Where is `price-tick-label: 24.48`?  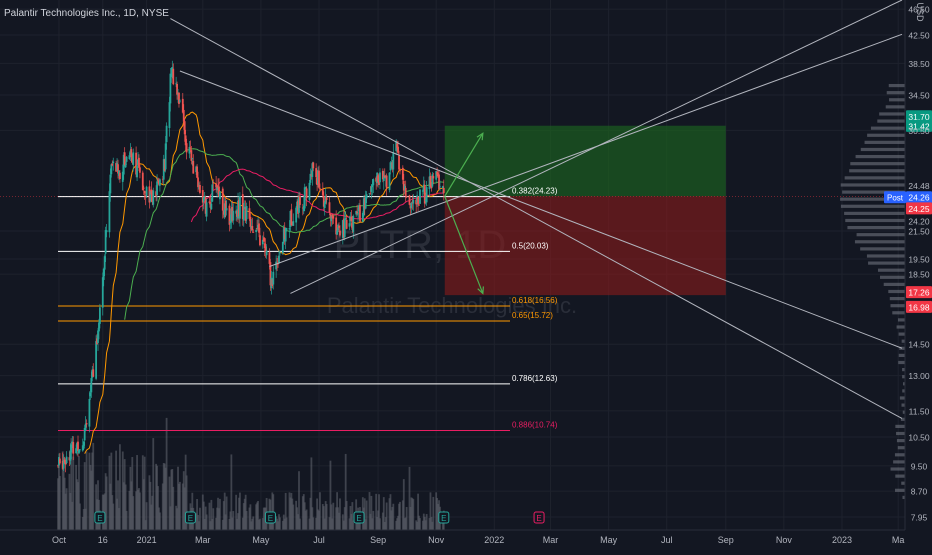
price-tick-label: 24.48 is located at coordinates (919, 186).